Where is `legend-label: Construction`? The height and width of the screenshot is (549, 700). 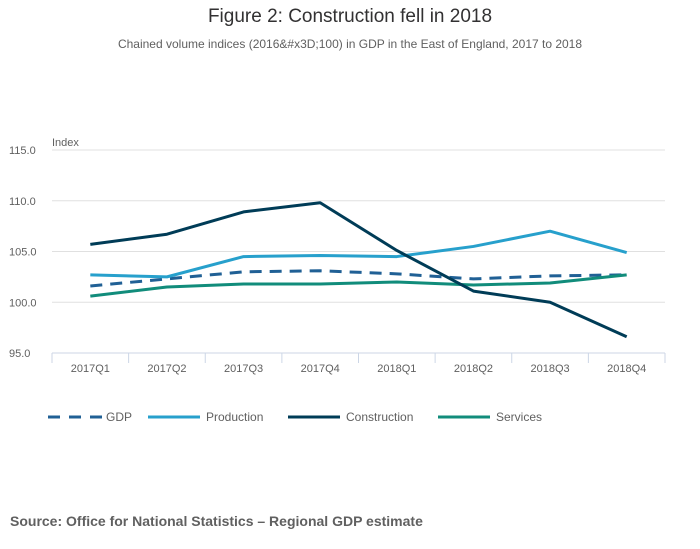
legend-label: Construction is located at coordinates (379, 417).